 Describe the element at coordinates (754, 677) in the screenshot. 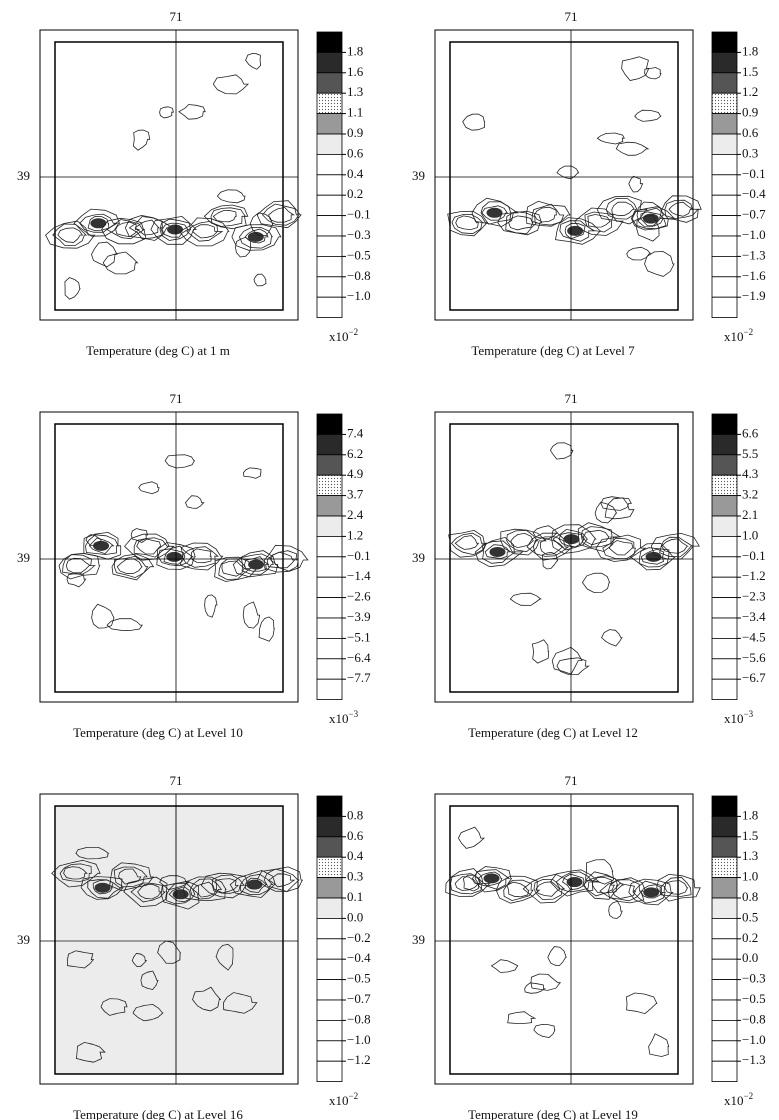

I see `colorbar-label: −6.7` at that location.